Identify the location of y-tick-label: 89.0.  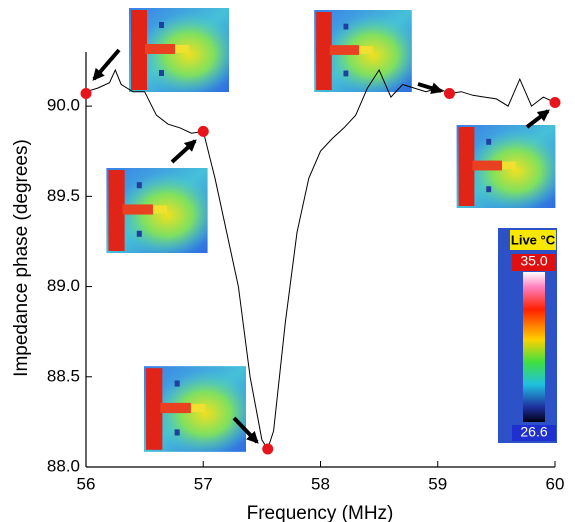
(63, 285).